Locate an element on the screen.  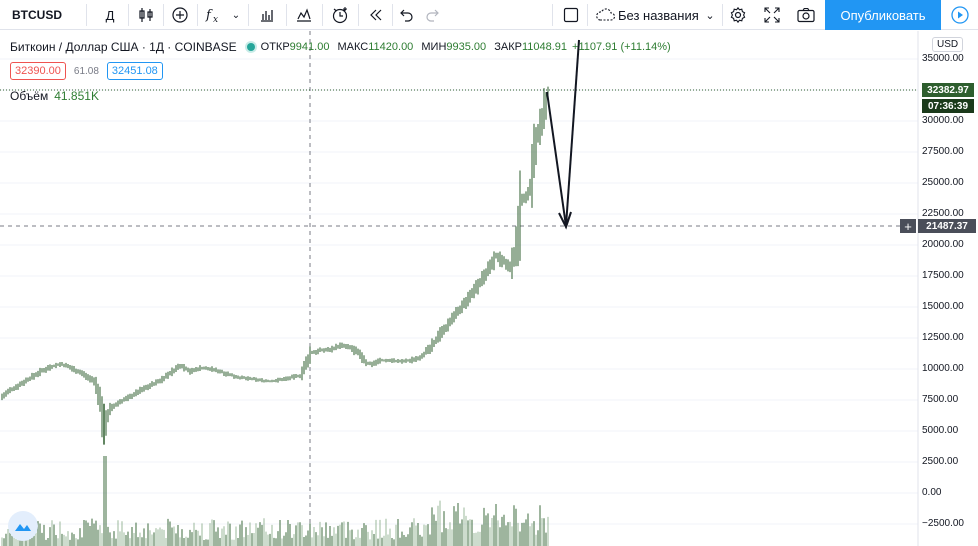
y-tick-label: 25000.00 is located at coordinates (943, 182).